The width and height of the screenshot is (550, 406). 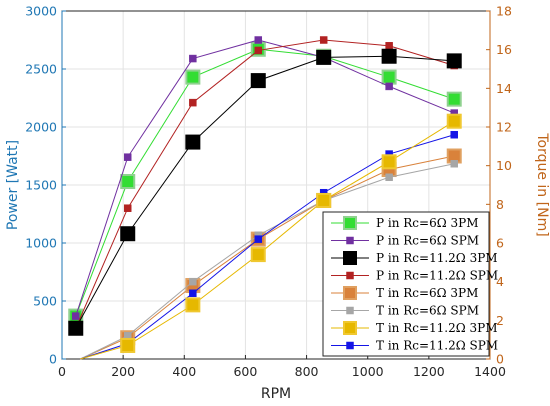 I want to click on legend-label: P in Rc=6Ω SPM, so click(x=427, y=241).